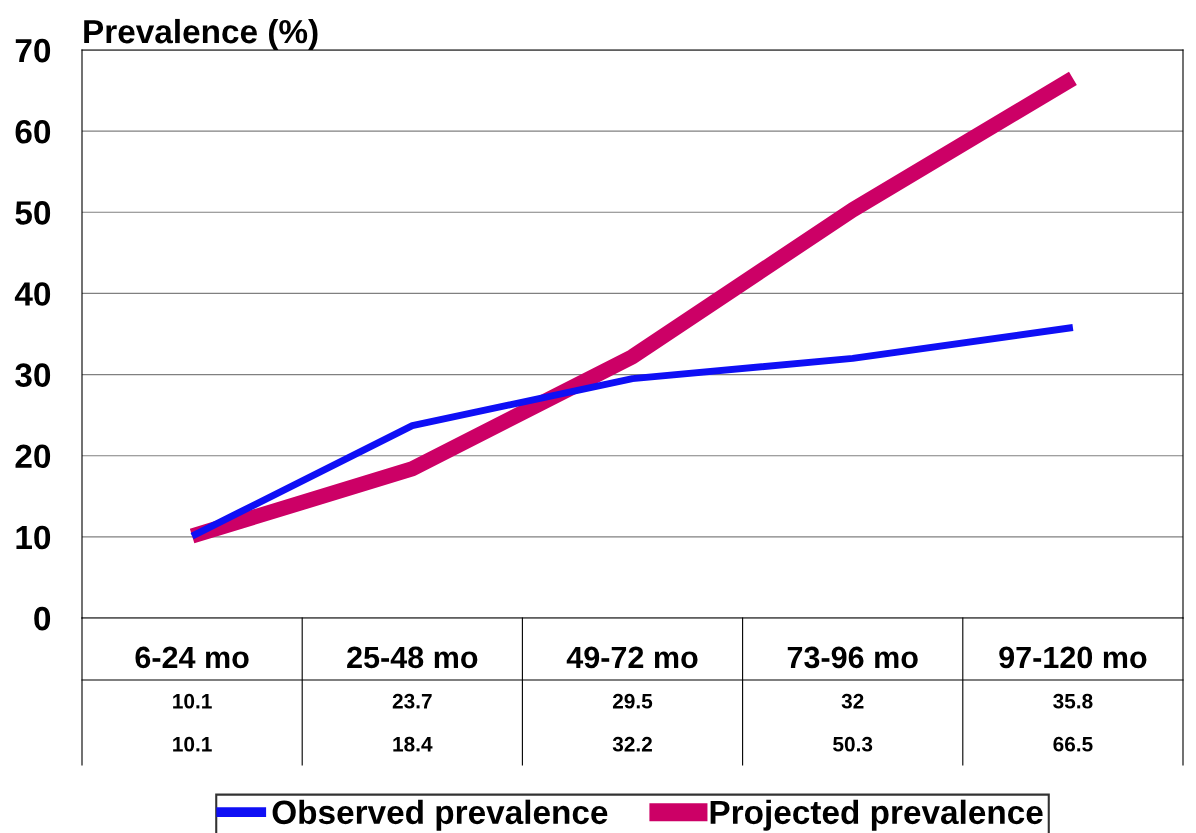 The image size is (1196, 833). I want to click on y-tick-label: 60, so click(33, 131).